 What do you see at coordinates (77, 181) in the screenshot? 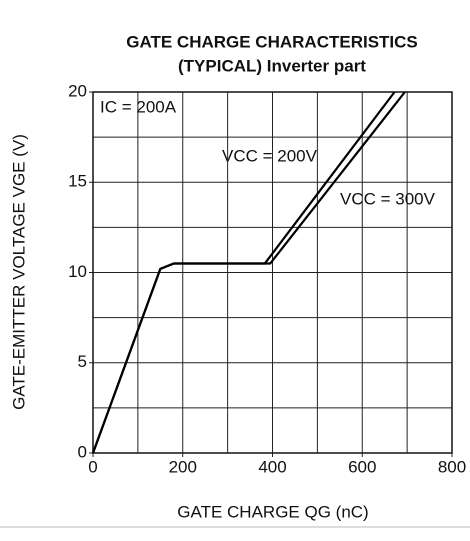
I see `y-tick-label: 15` at bounding box center [77, 181].